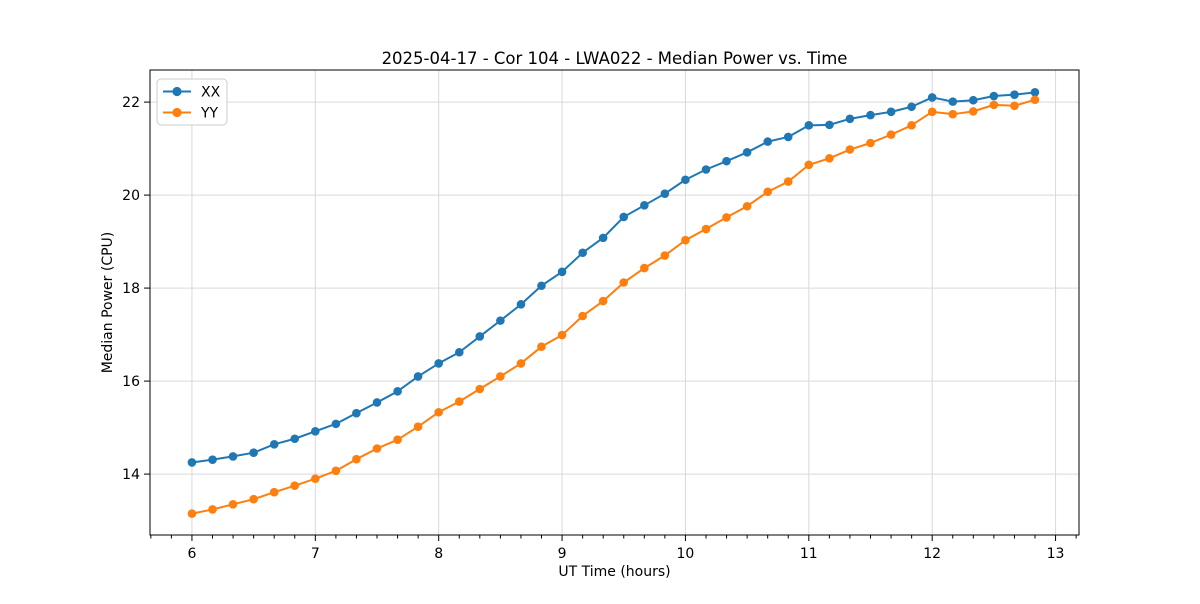  What do you see at coordinates (211, 92) in the screenshot?
I see `legend-item-label: XX` at bounding box center [211, 92].